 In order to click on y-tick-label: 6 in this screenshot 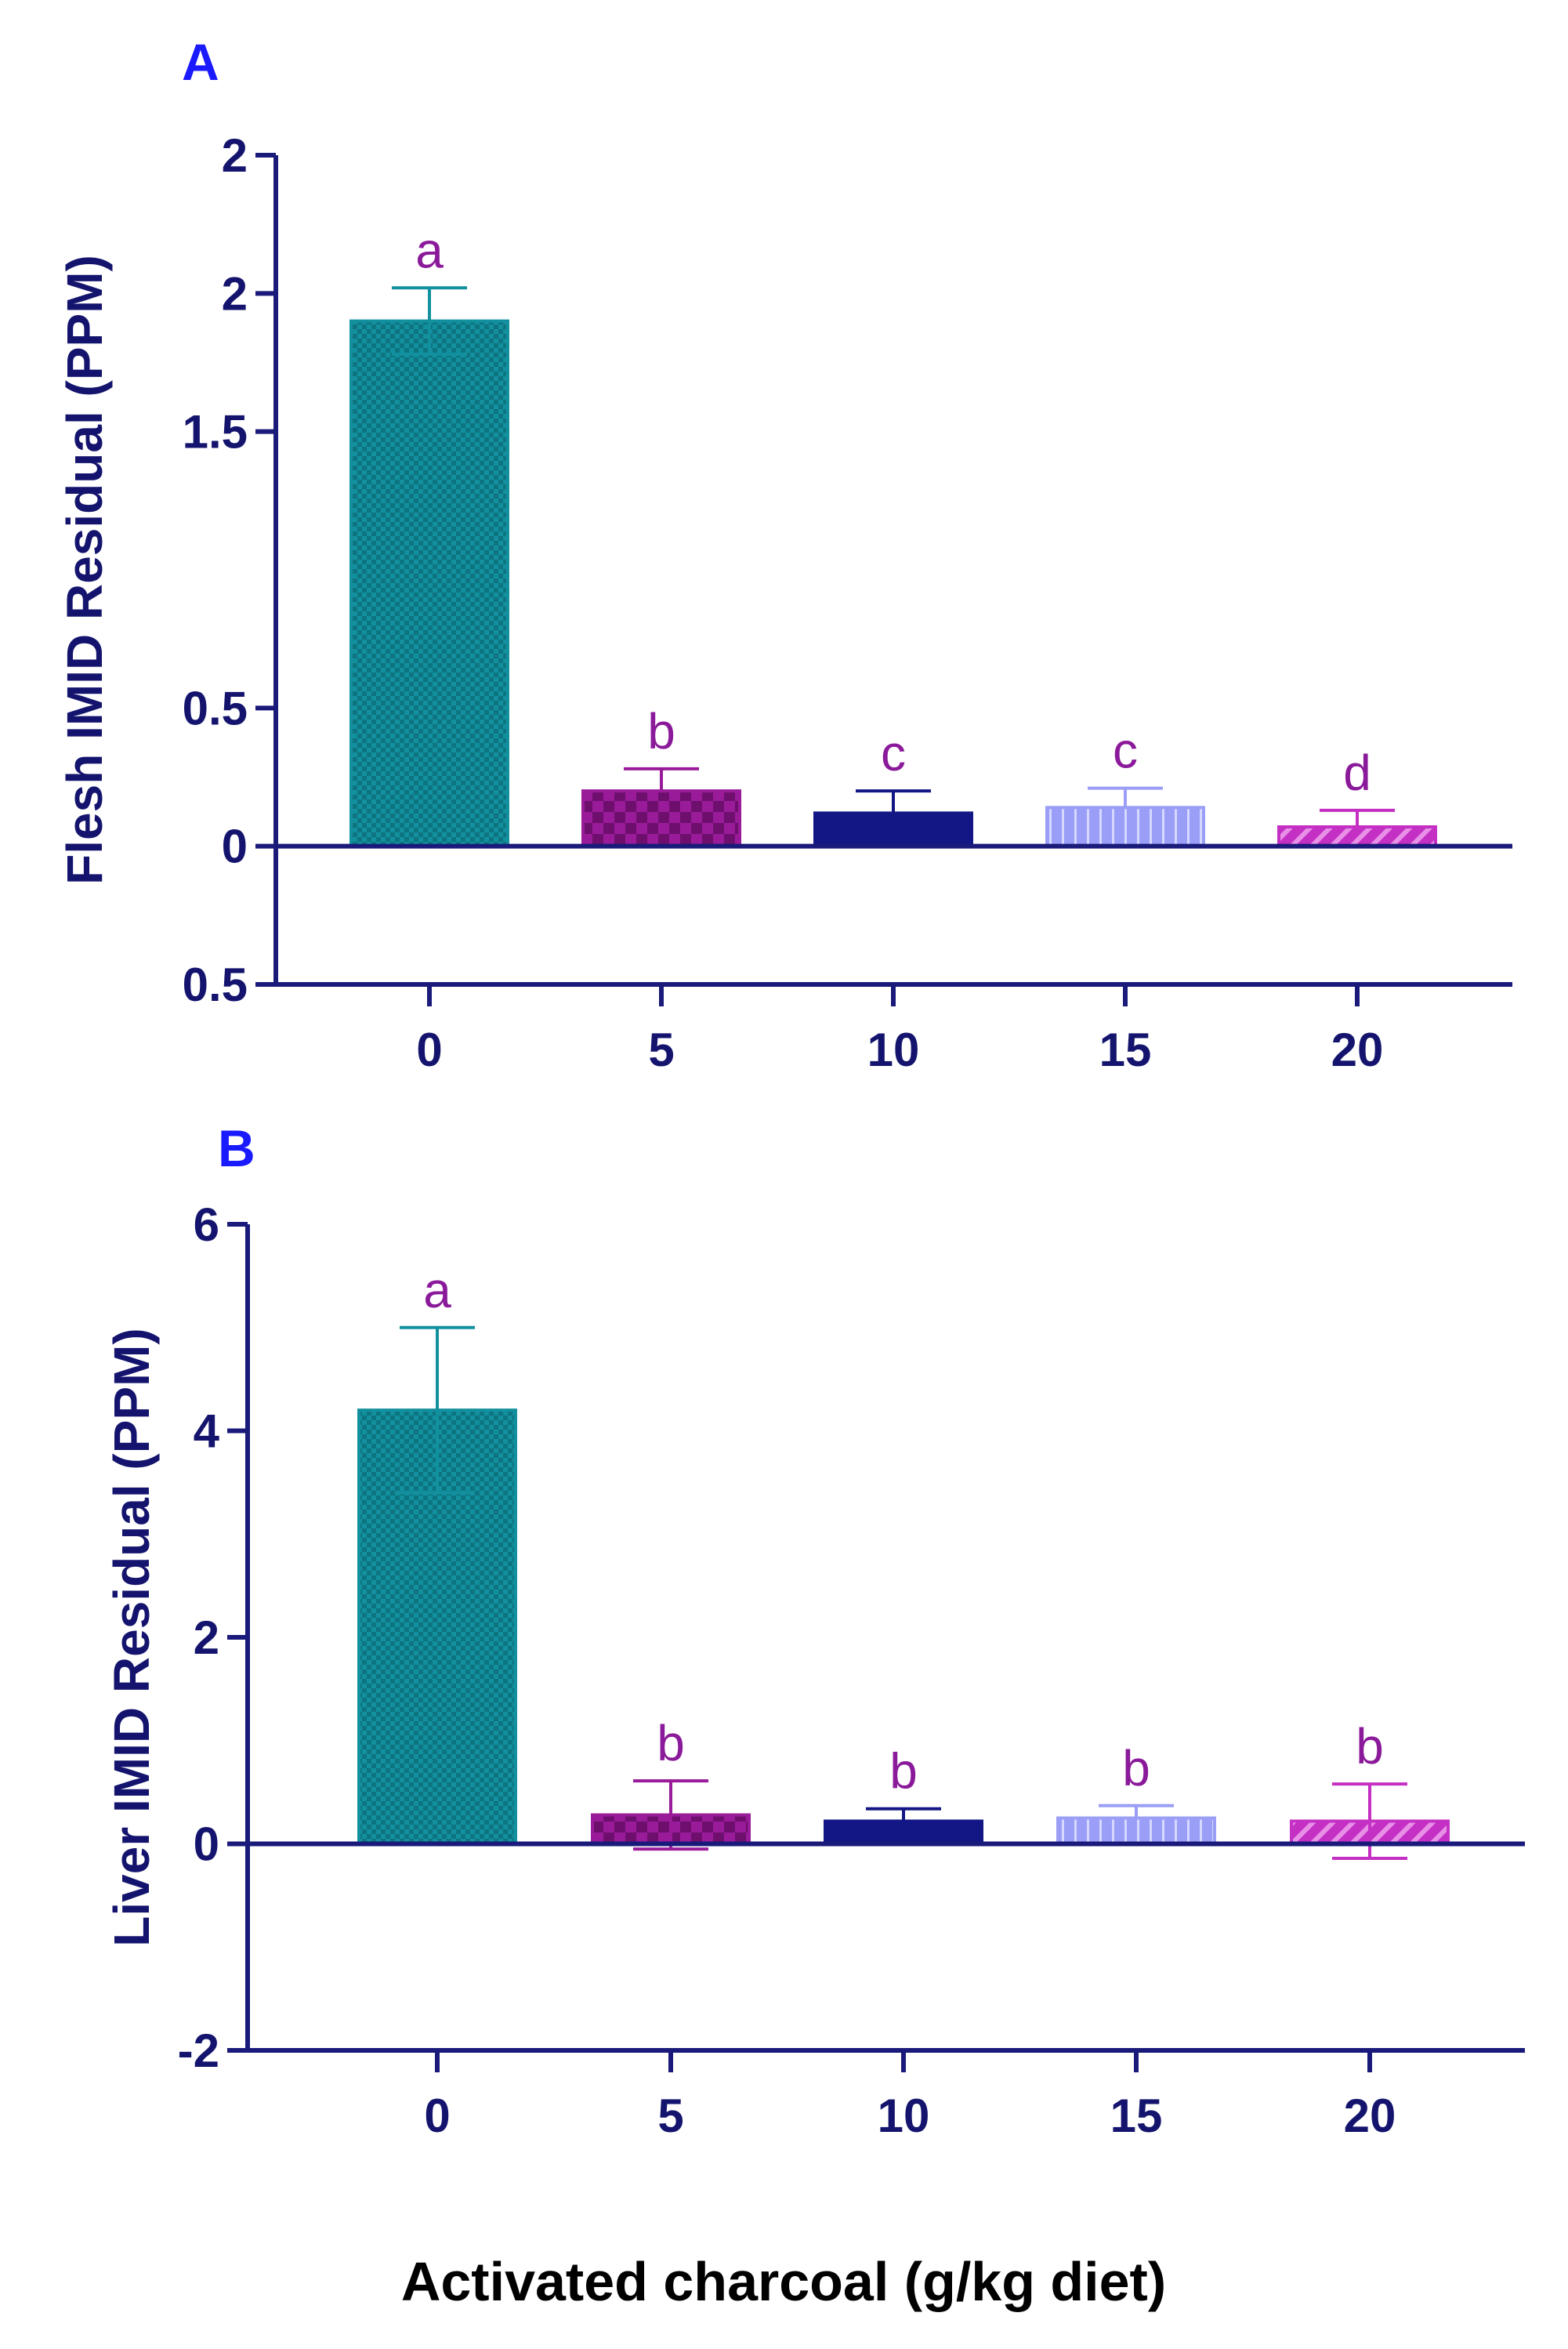, I will do `click(206, 1225)`.